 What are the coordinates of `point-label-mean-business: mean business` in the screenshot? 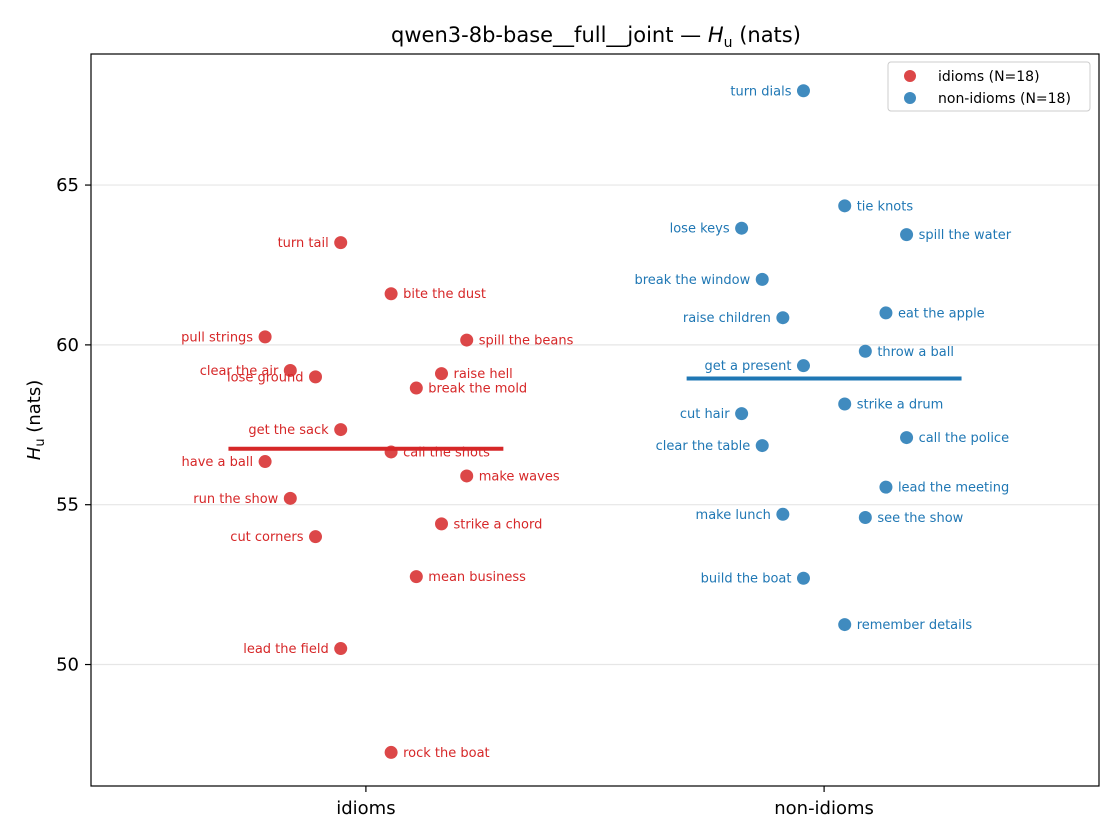 It's located at (477, 577).